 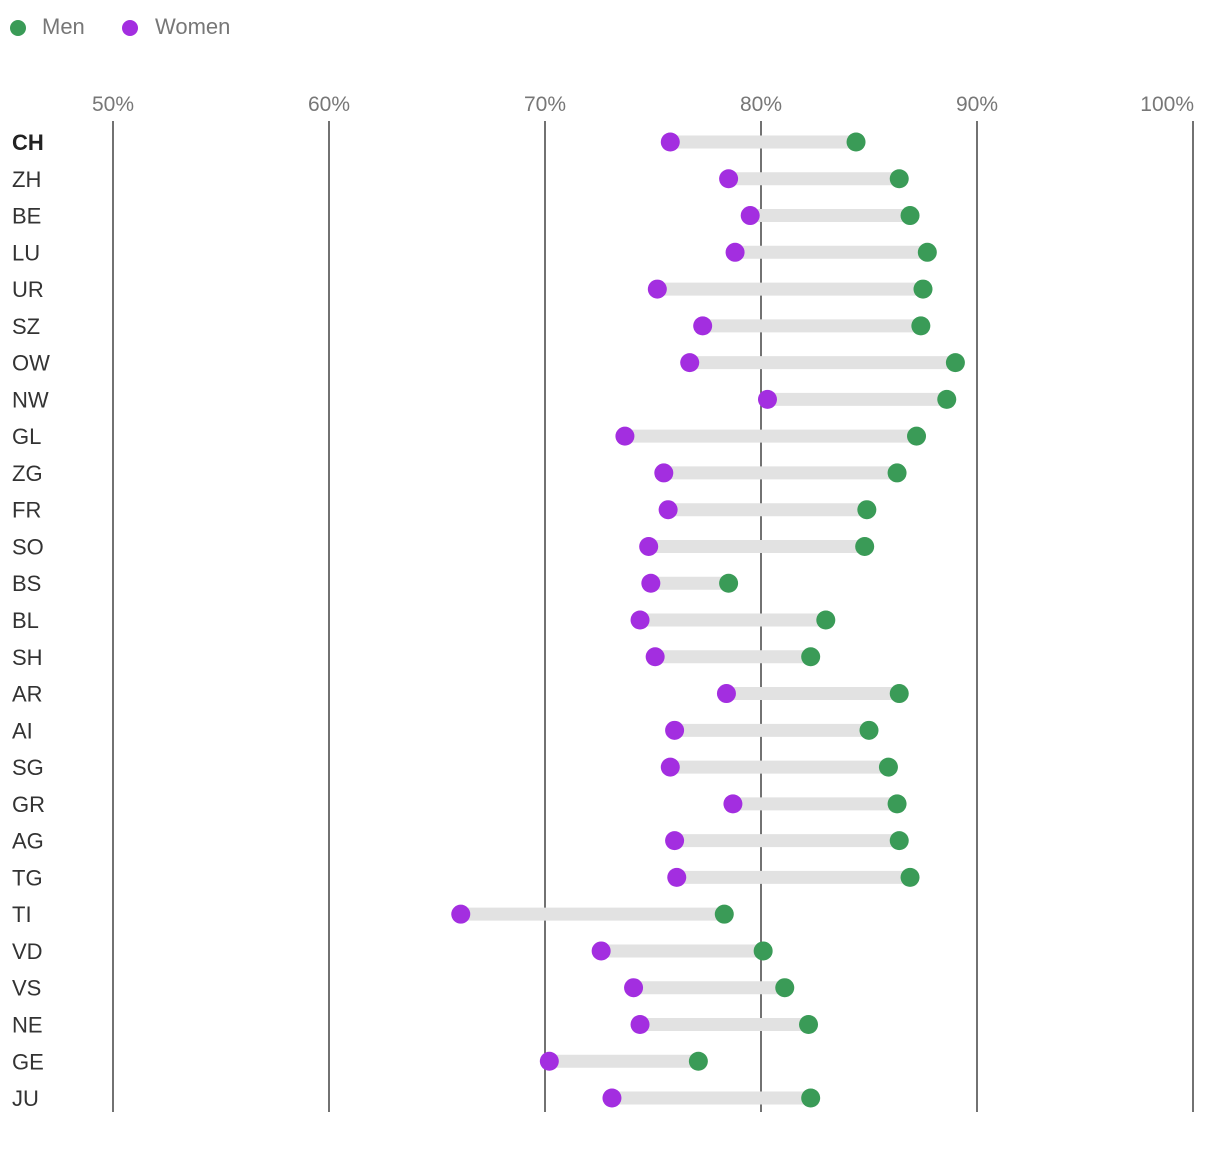 What do you see at coordinates (460, 841) in the screenshot?
I see `row-ag: AG` at bounding box center [460, 841].